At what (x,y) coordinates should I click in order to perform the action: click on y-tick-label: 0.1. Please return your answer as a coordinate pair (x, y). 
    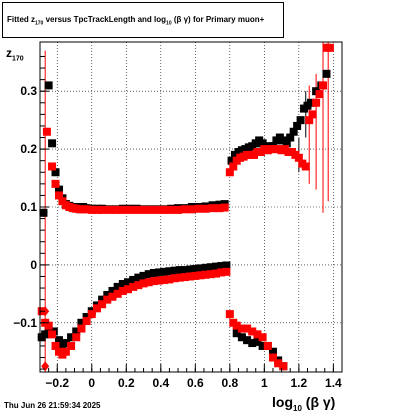
    Looking at the image, I should click on (28, 207).